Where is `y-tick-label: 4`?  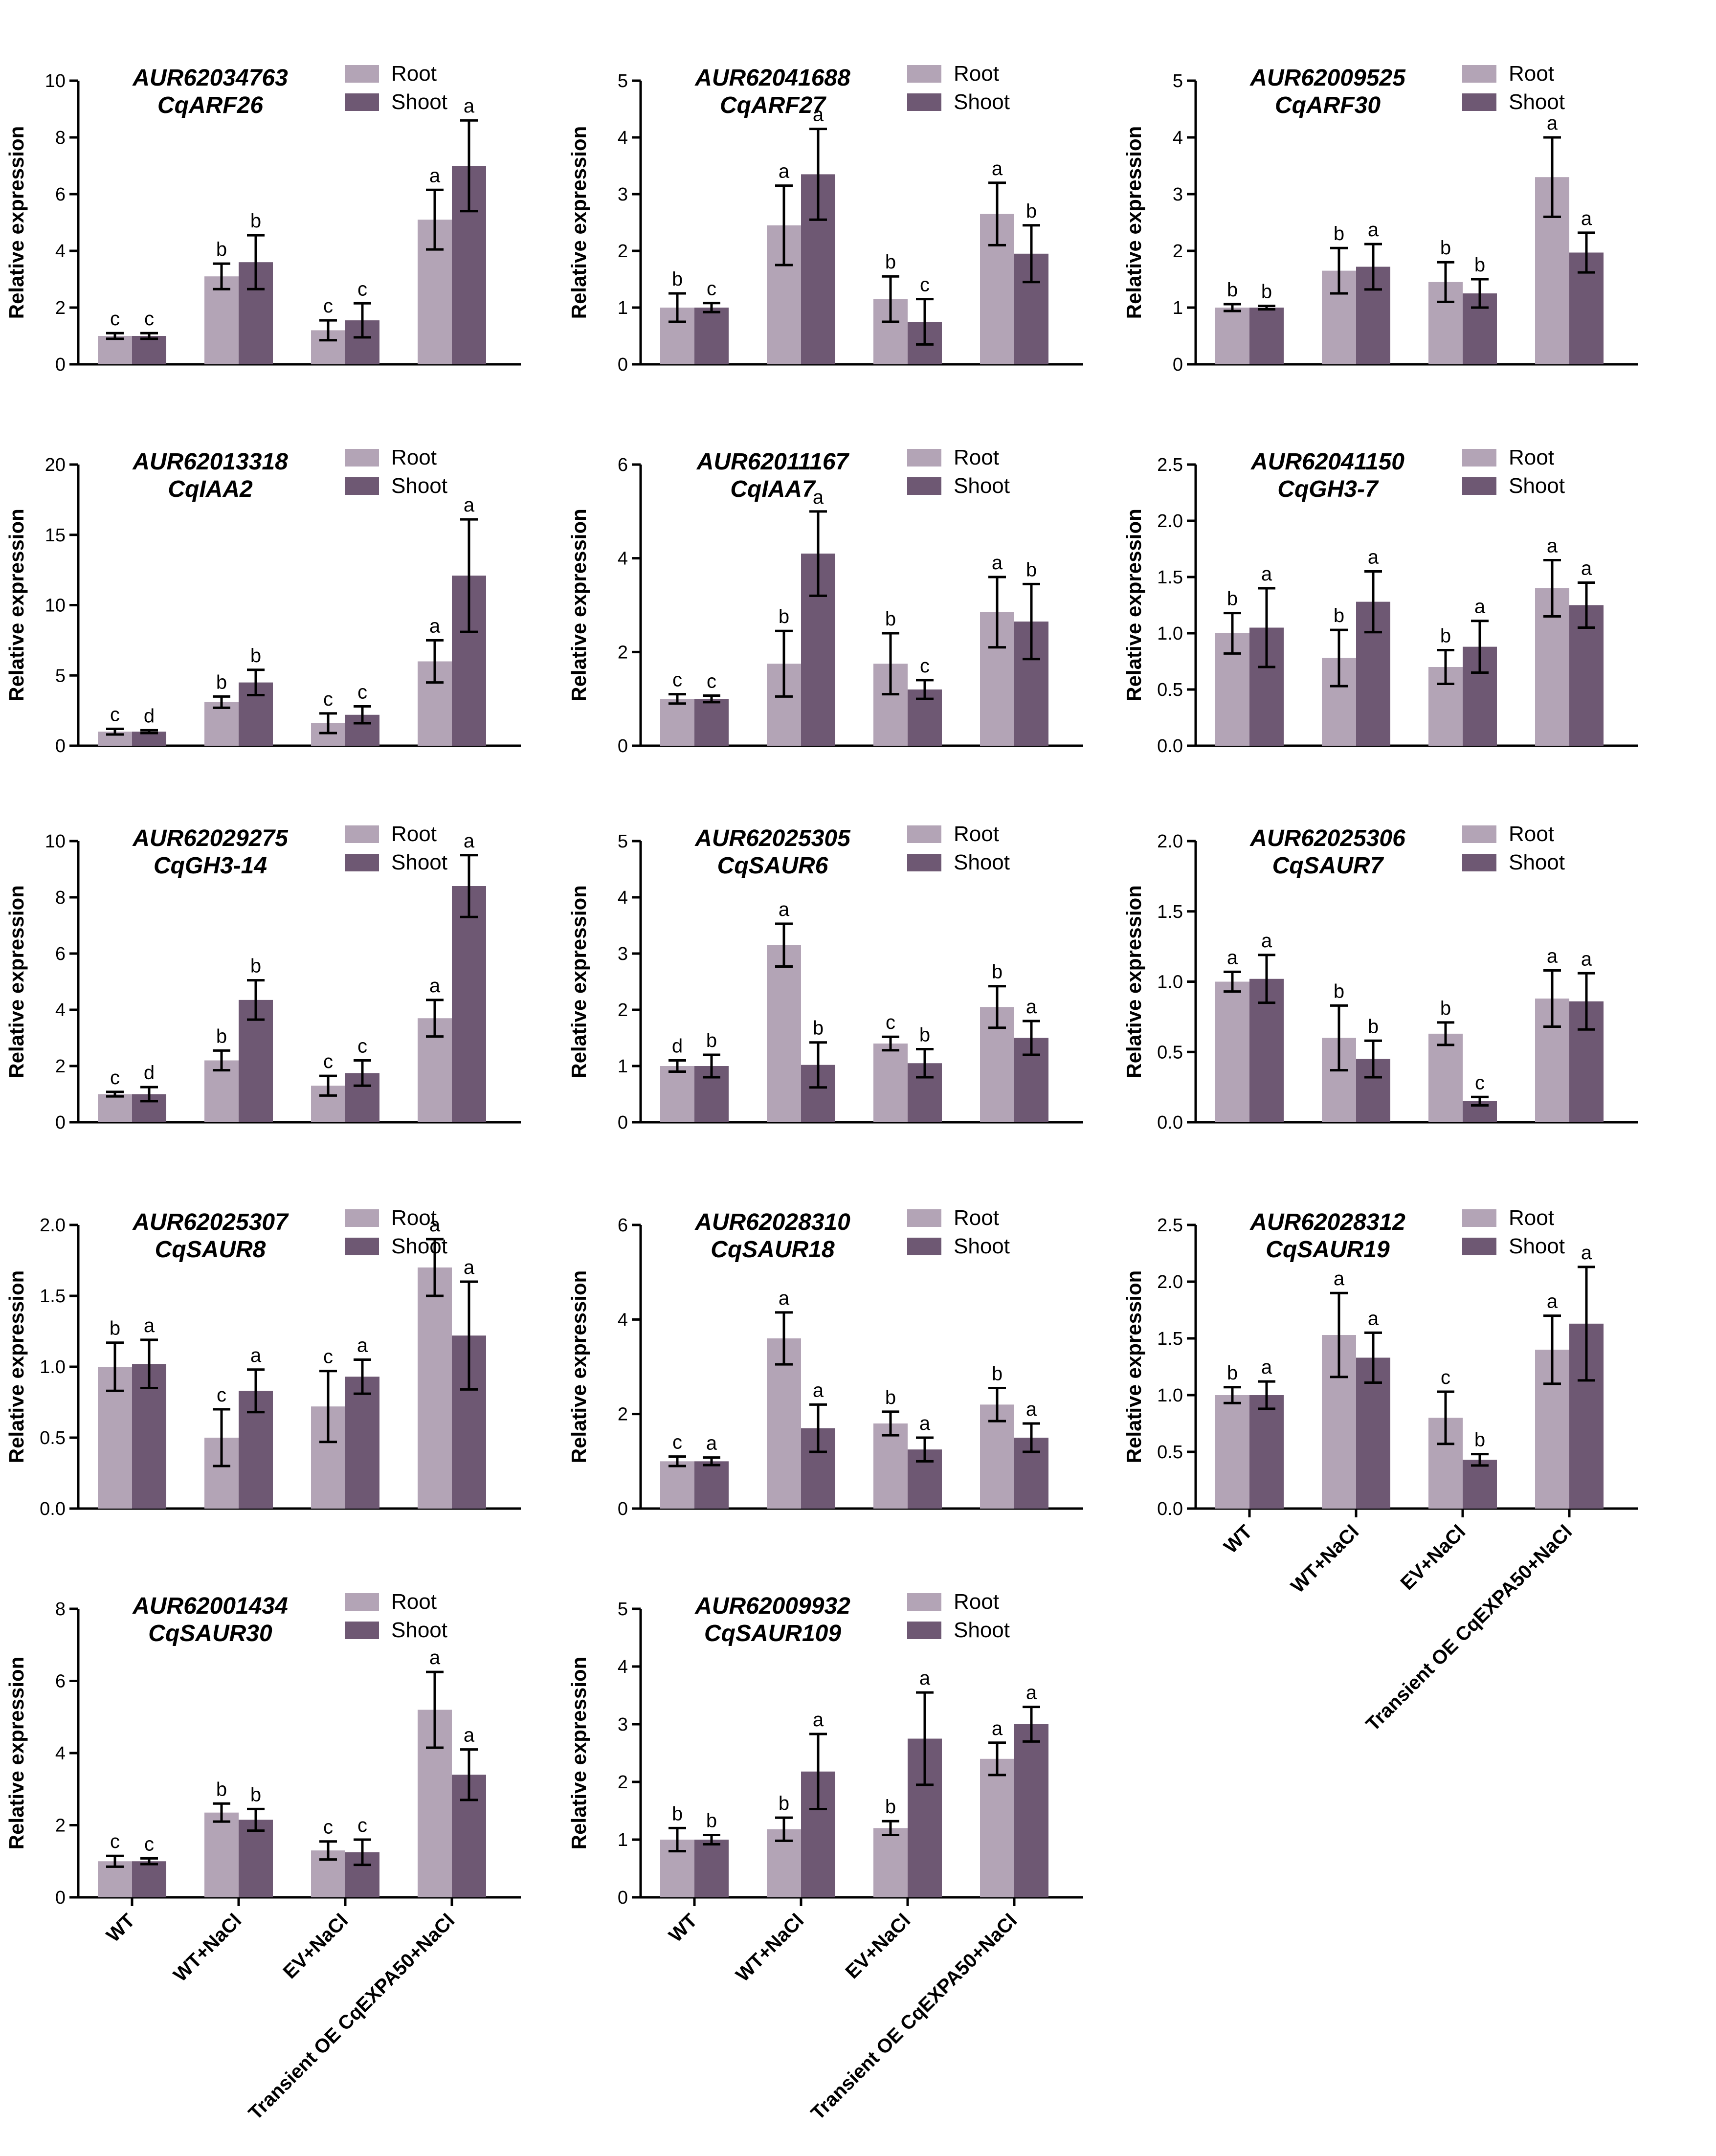 y-tick-label: 4 is located at coordinates (60, 1011).